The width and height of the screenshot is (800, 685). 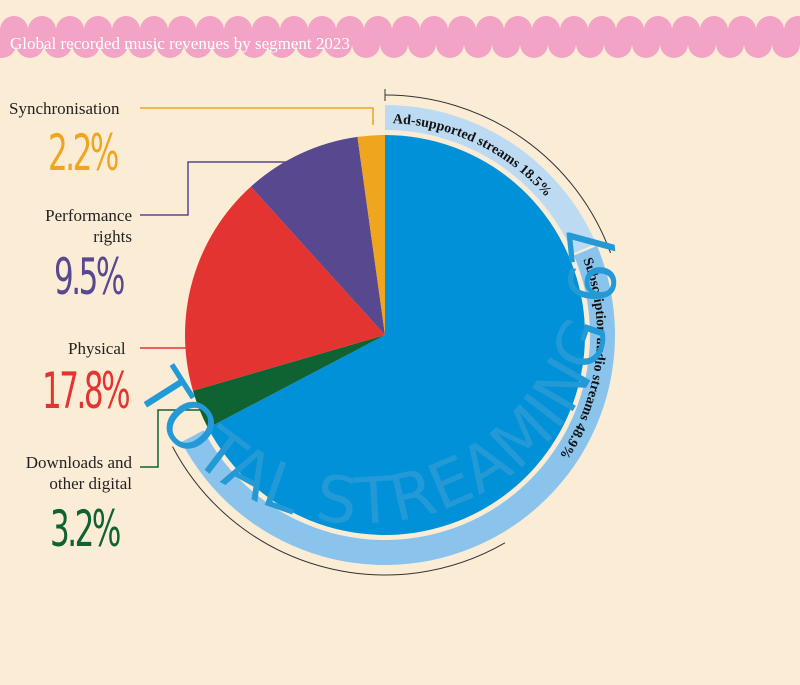 I want to click on banner-scalloped-shape, so click(x=400, y=37).